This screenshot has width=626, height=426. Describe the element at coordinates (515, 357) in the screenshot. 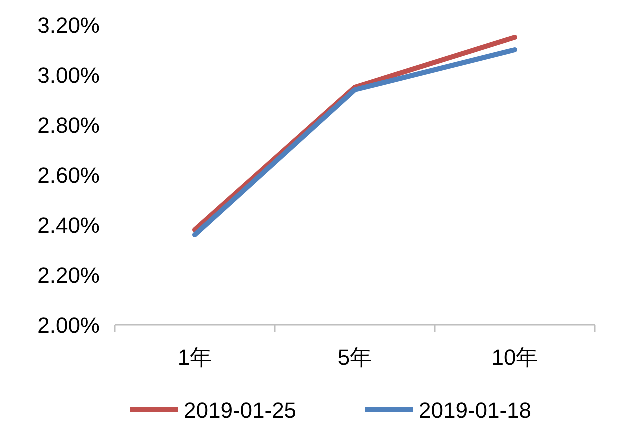

I see `x-tick-label: 10年` at that location.